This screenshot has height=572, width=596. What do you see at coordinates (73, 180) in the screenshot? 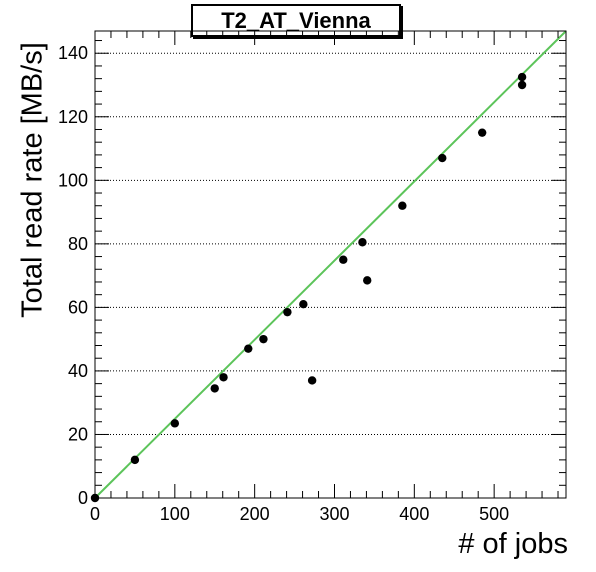
I see `y-tick-label: 100` at bounding box center [73, 180].